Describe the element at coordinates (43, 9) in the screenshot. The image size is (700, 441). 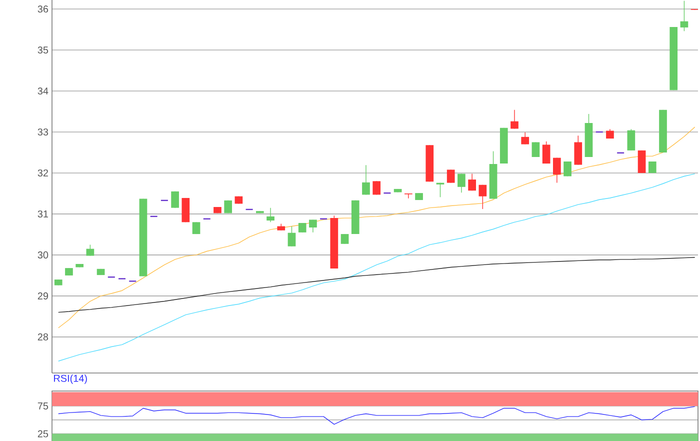
I see `y-tick-label: 36` at that location.